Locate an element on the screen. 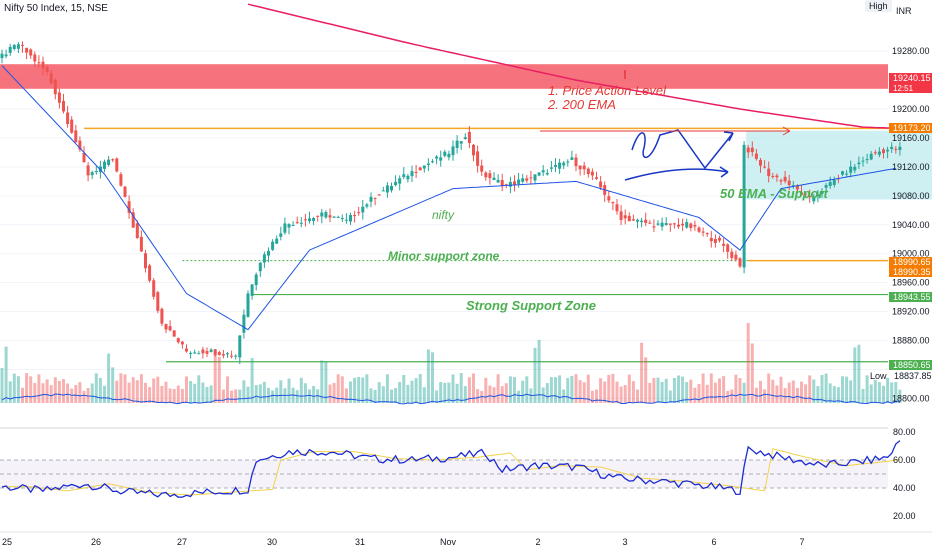 This screenshot has height=555, width=932. price-badge-time: 12:51 is located at coordinates (903, 88).